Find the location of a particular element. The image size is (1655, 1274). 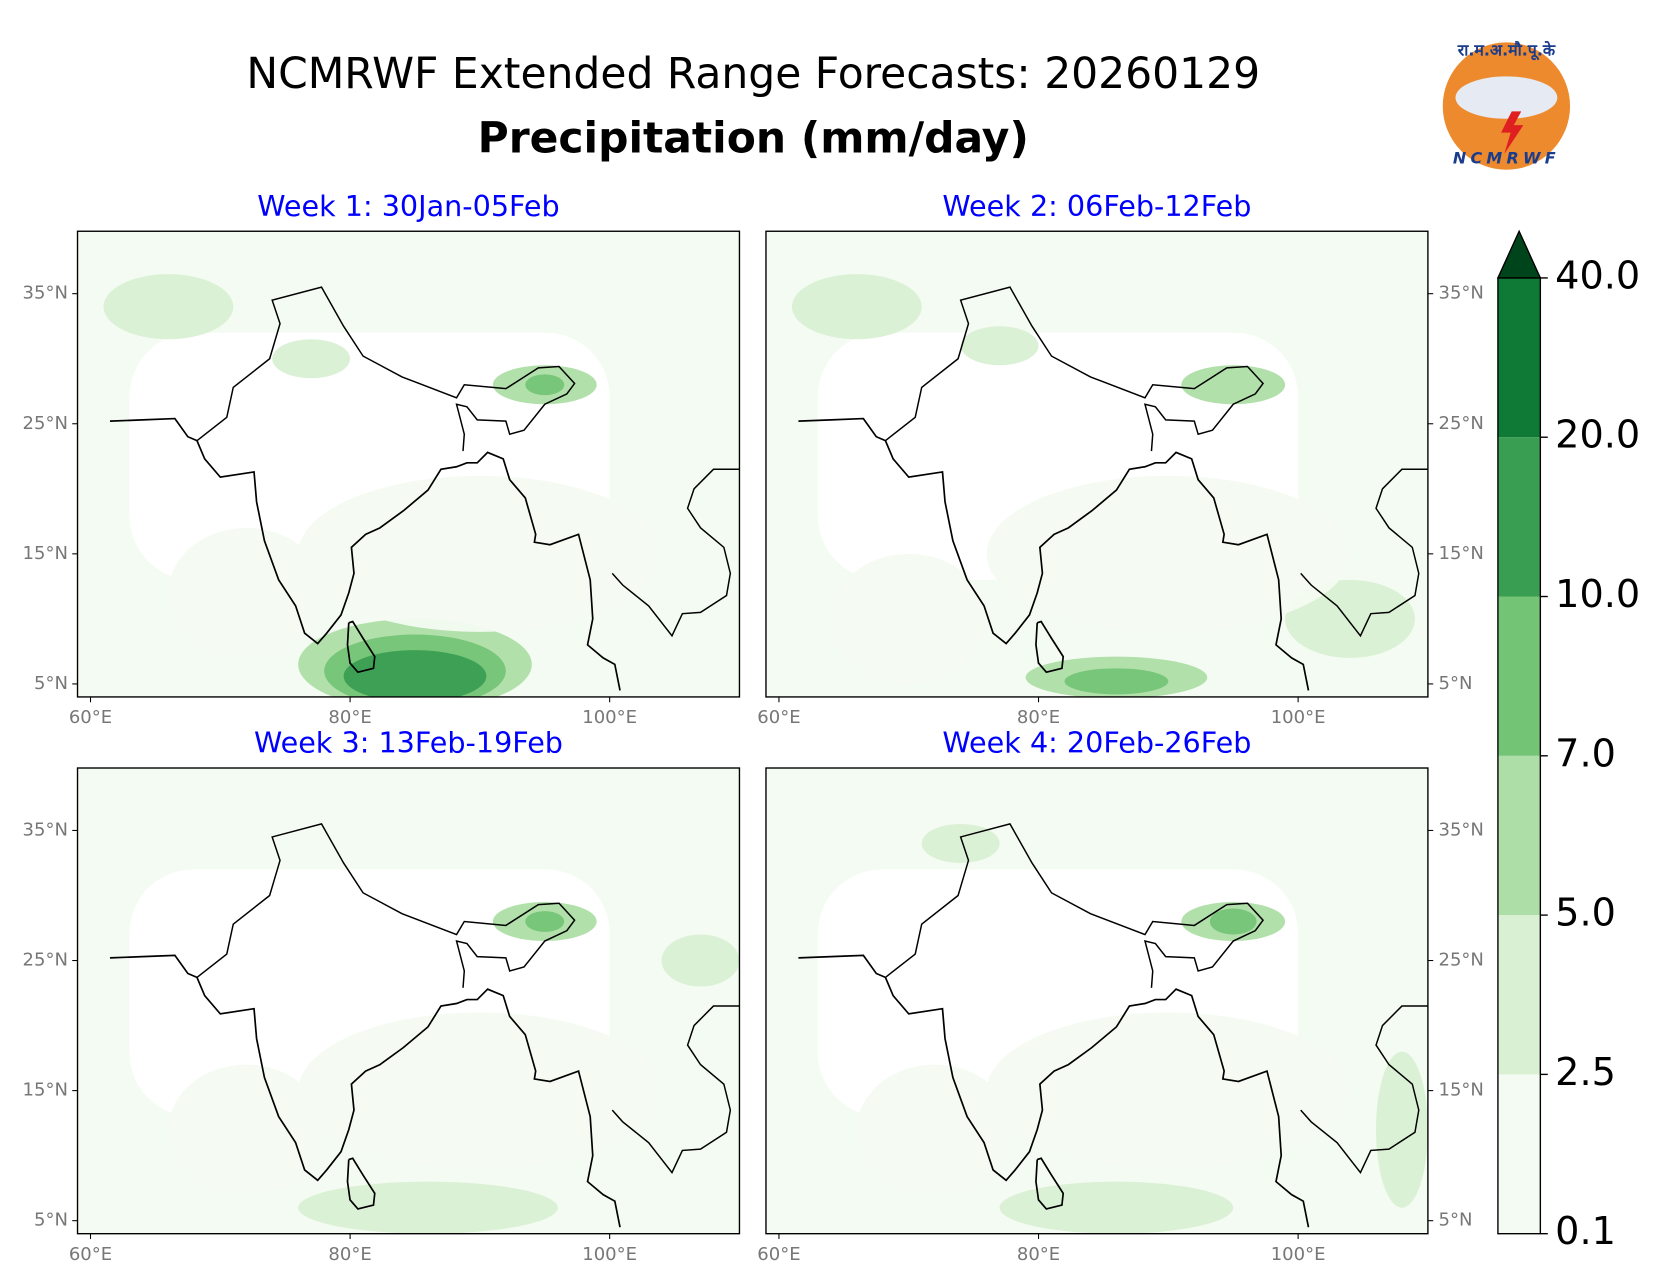

logo: रा.म.अ.मौ.पू.के NCMRWF is located at coordinates (1506, 105).